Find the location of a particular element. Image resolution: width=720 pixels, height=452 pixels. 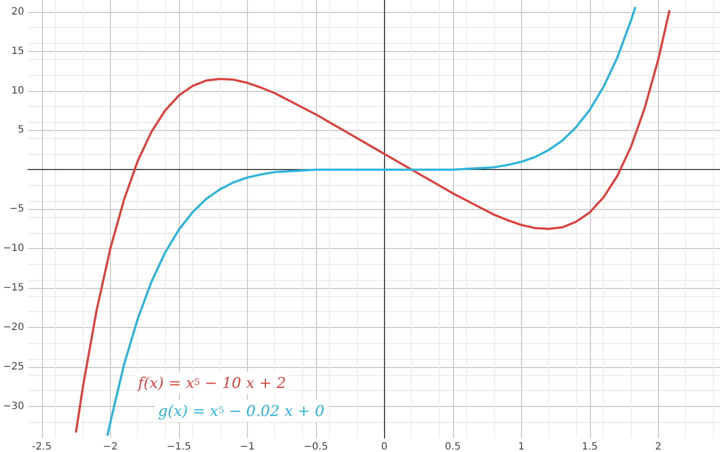

x-tick-label: 2 is located at coordinates (658, 447).